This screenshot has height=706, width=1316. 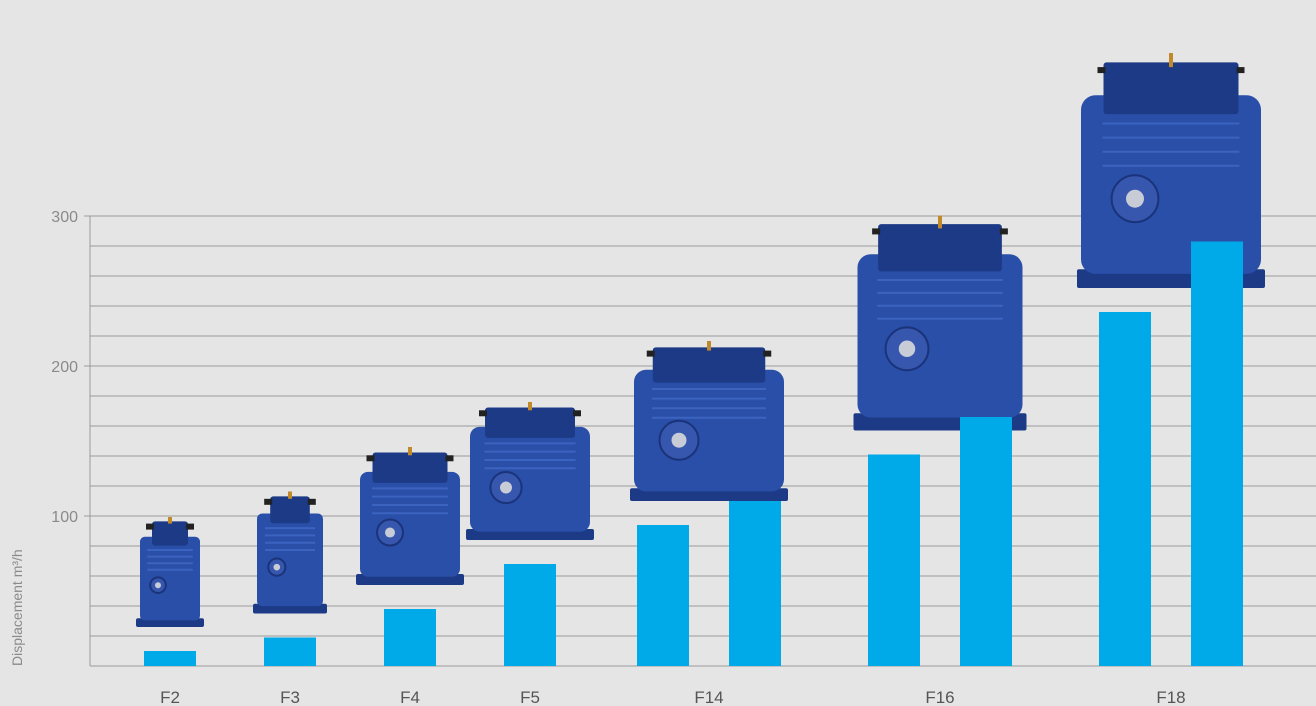 What do you see at coordinates (17, 607) in the screenshot?
I see `y-axis-title: Displacement m³/h` at bounding box center [17, 607].